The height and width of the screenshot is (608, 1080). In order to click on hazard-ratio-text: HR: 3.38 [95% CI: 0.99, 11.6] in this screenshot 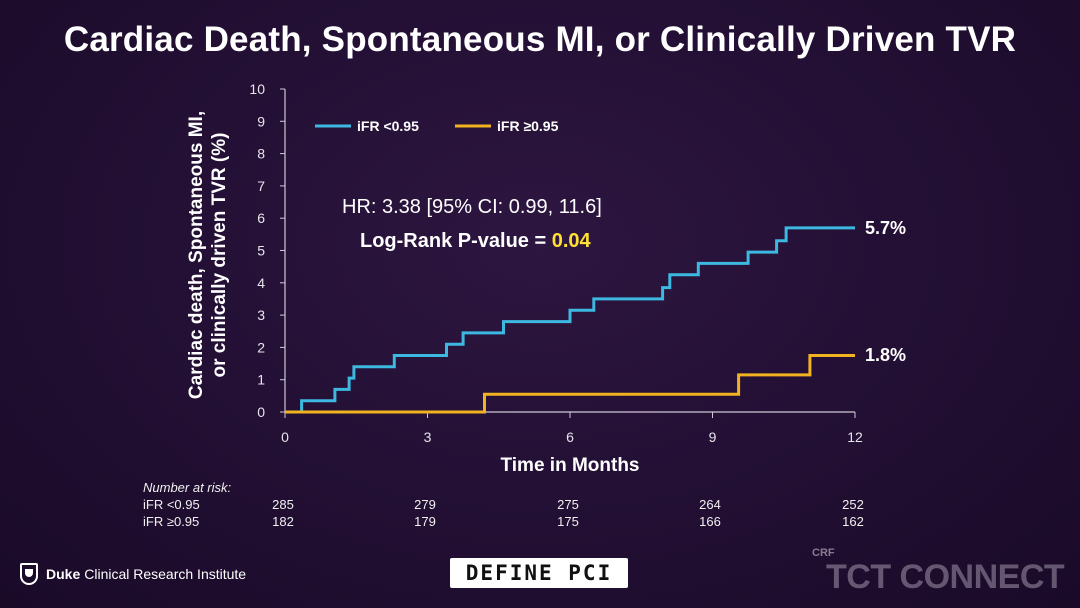, I will do `click(472, 207)`.